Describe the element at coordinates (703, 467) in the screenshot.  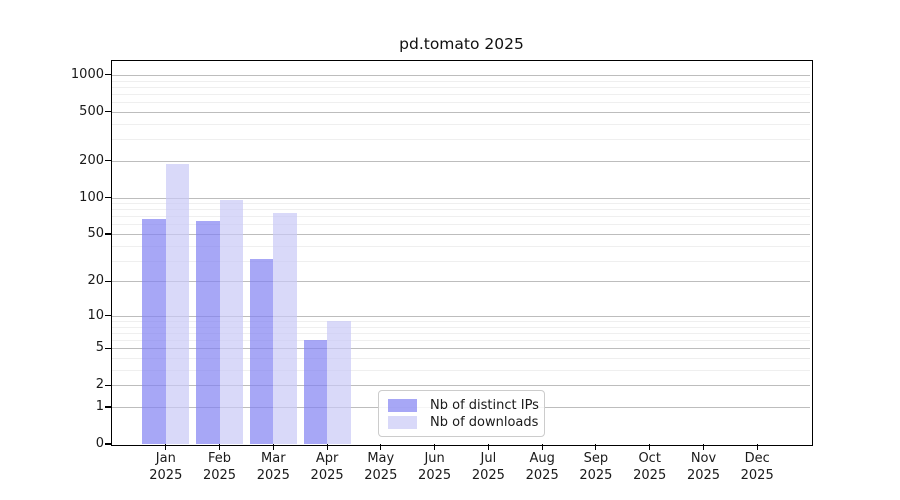
I see `x-tick-label: Nov 2025` at that location.